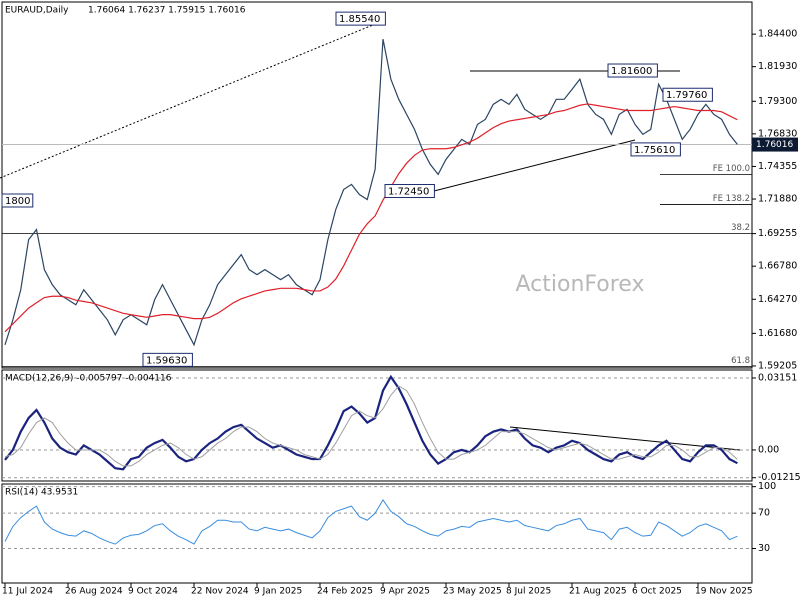  Describe the element at coordinates (767, 486) in the screenshot. I see `y-tick-label: 100` at that location.